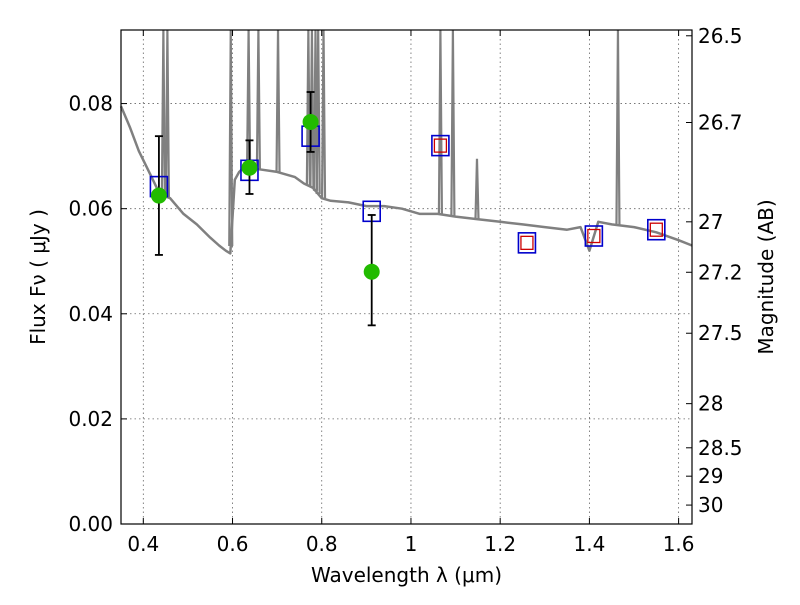 The image size is (800, 605). Describe the element at coordinates (90, 209) in the screenshot. I see `y-tick-label: 0.06` at that location.